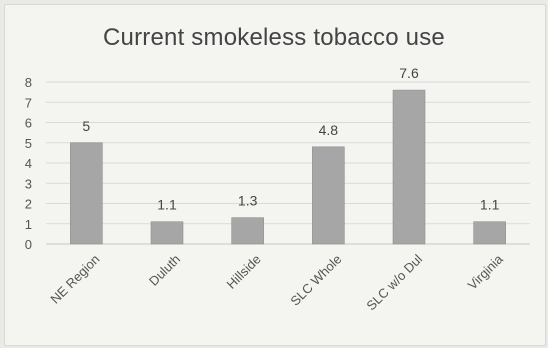 Image resolution: width=548 pixels, height=348 pixels. I want to click on y-tick-label: 2, so click(28, 204).